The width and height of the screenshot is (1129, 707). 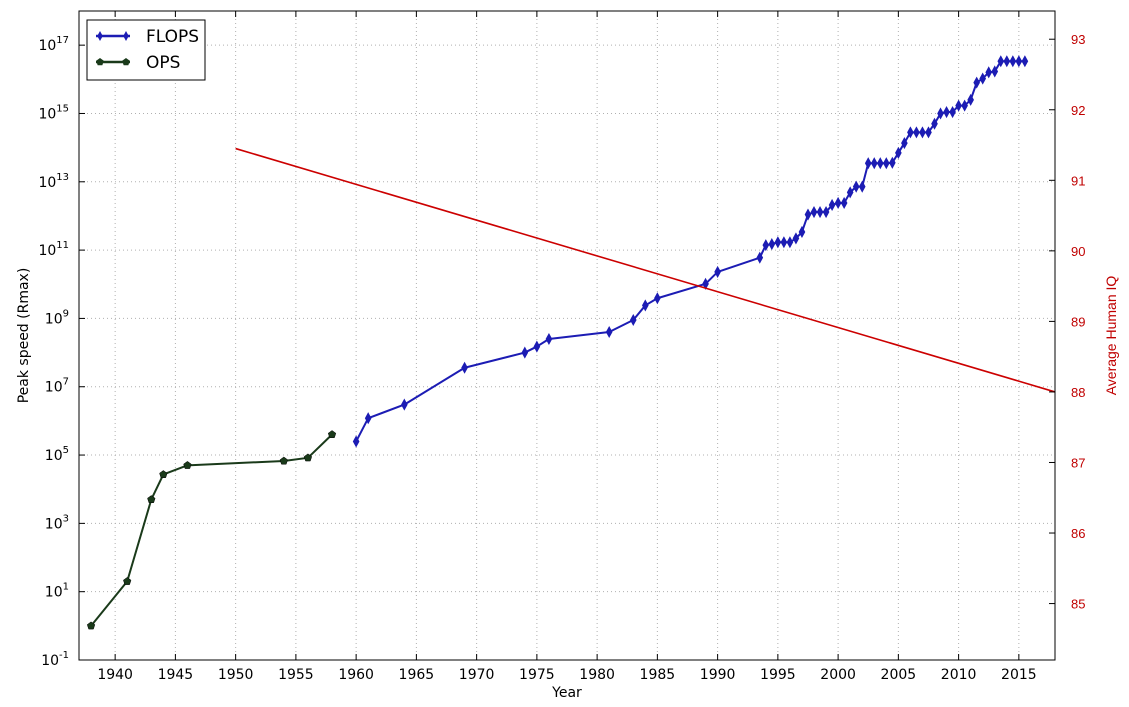 What do you see at coordinates (172, 37) in the screenshot?
I see `legend-label: FLOPS` at bounding box center [172, 37].